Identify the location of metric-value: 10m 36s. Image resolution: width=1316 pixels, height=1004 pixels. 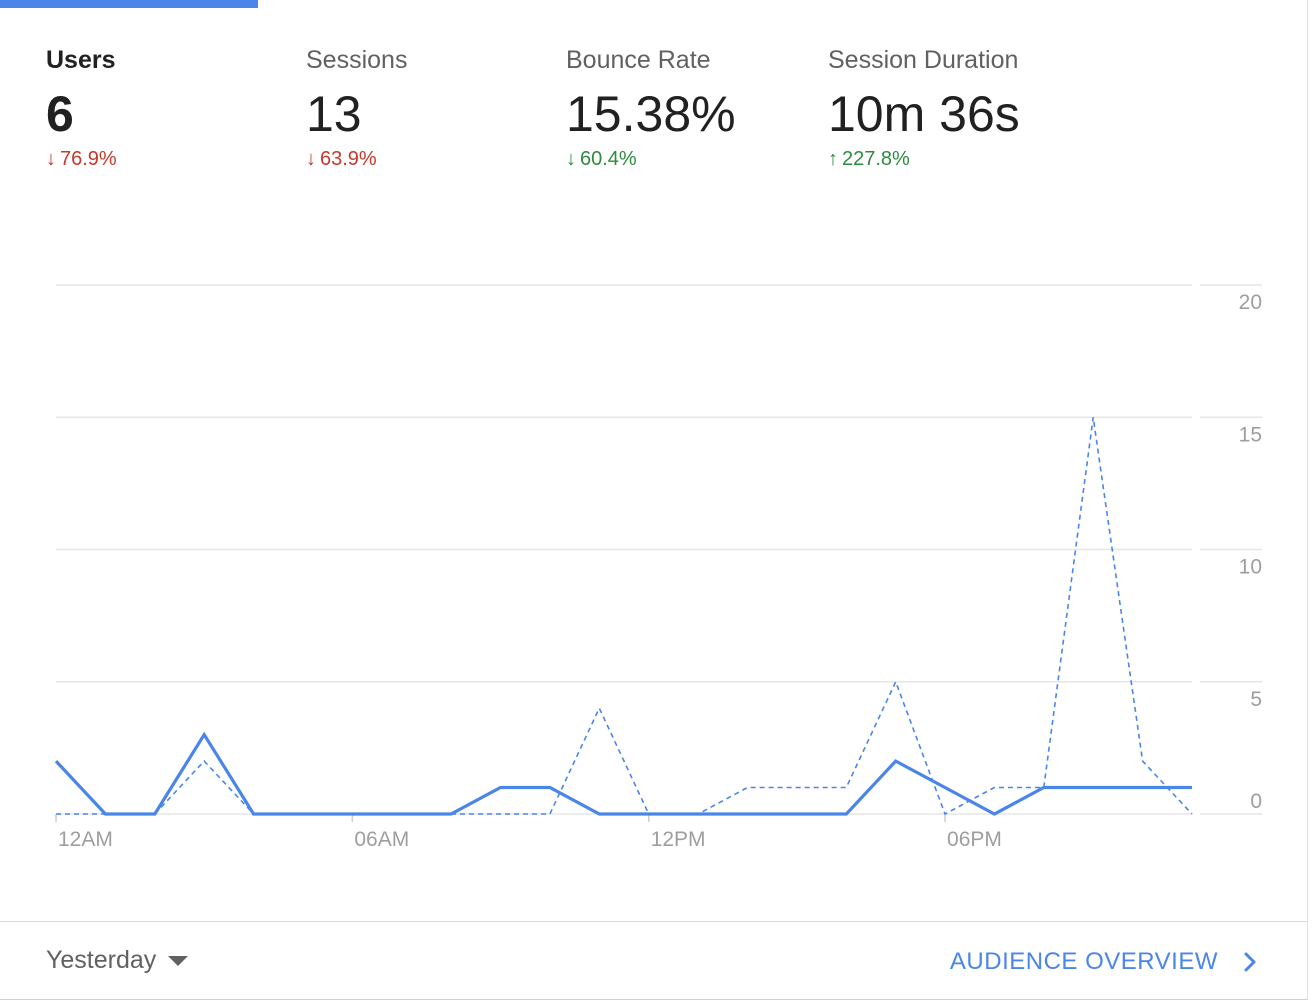
(924, 114).